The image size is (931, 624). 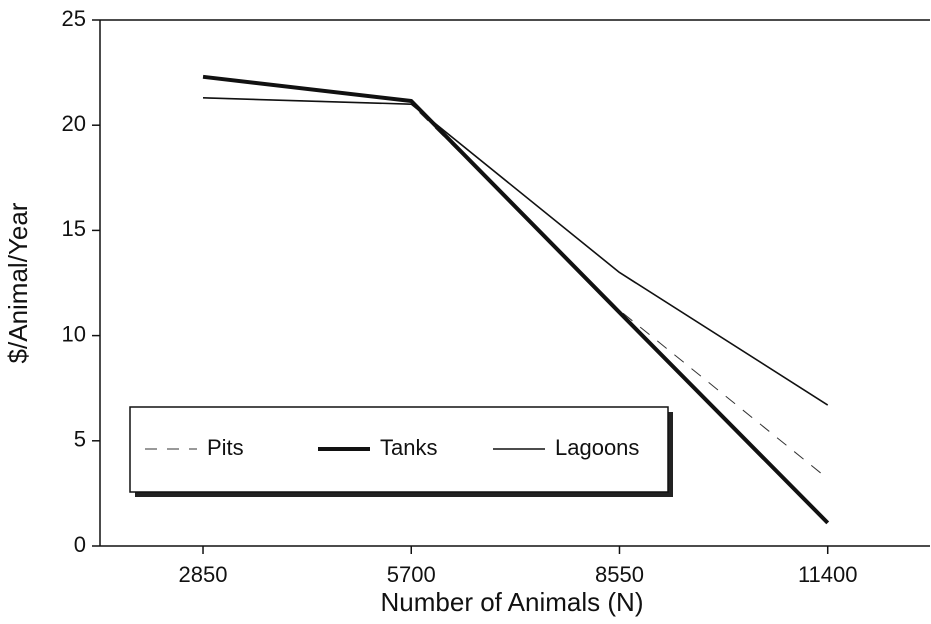 What do you see at coordinates (74, 333) in the screenshot?
I see `y-tick-label: 10` at bounding box center [74, 333].